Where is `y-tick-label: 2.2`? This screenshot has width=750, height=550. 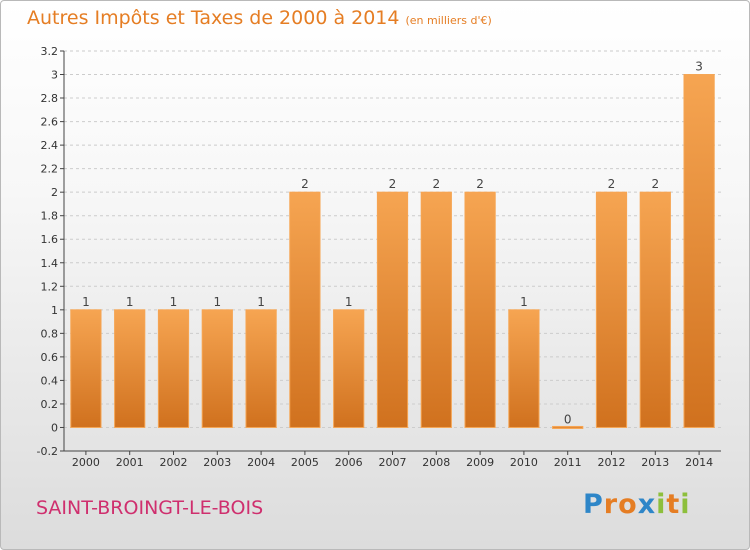
y-tick-label: 2.2 is located at coordinates (50, 169).